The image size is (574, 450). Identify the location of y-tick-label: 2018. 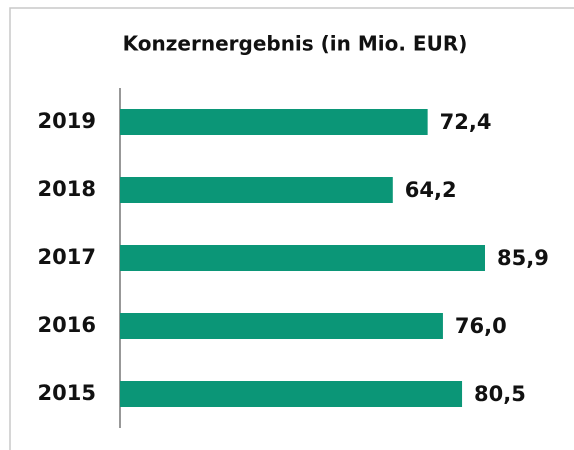
(67, 189).